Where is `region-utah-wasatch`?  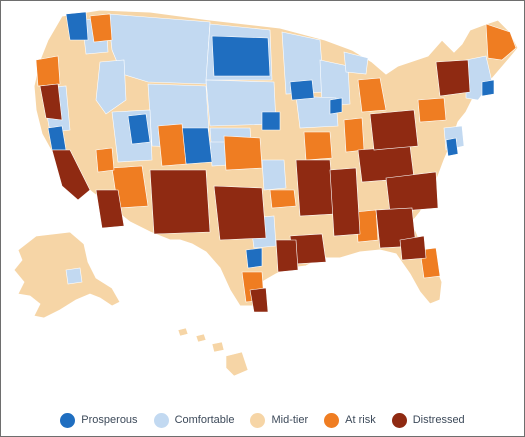
region-utah-wasatch is located at coordinates (139, 129).